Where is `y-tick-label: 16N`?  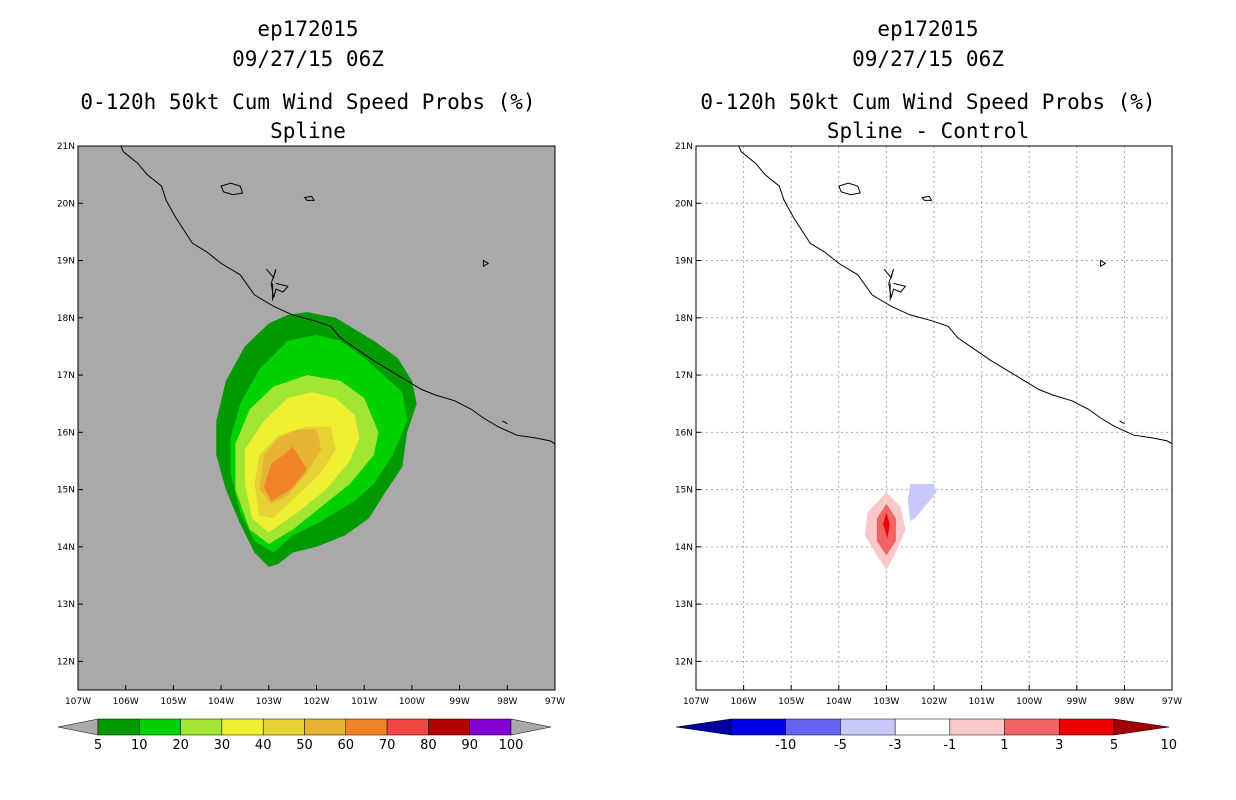 y-tick-label: 16N is located at coordinates (684, 433).